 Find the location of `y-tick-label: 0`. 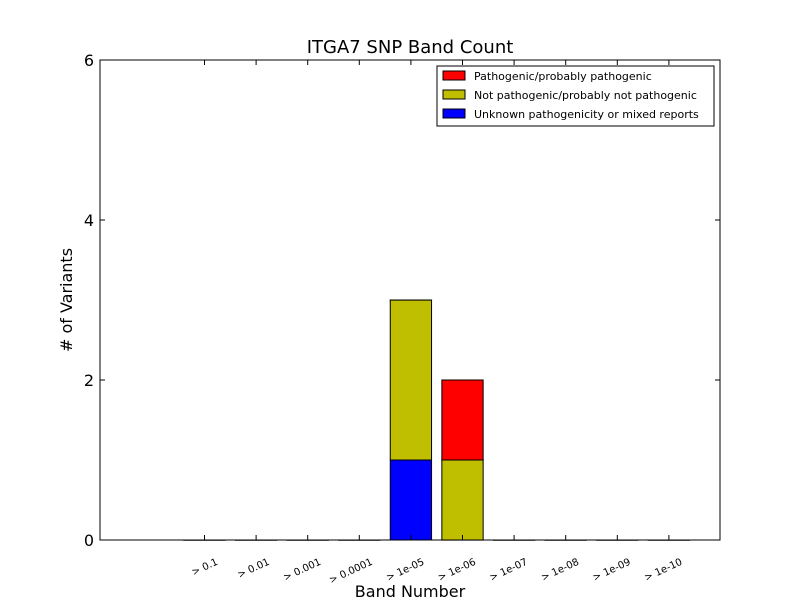

y-tick-label: 0 is located at coordinates (89, 540).